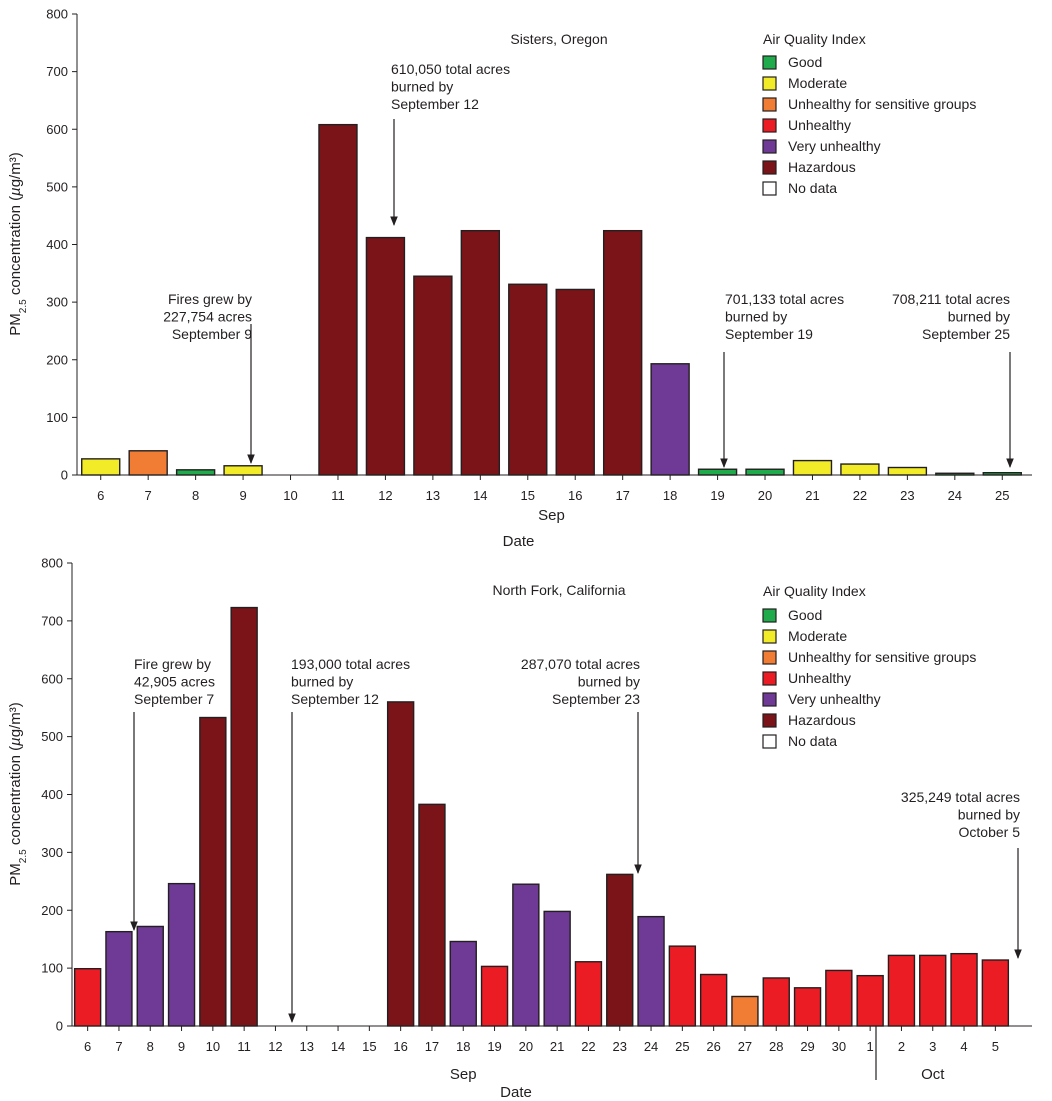 This screenshot has width=1052, height=1101. Describe the element at coordinates (964, 989) in the screenshot. I see `bar-4-unhealthy` at that location.